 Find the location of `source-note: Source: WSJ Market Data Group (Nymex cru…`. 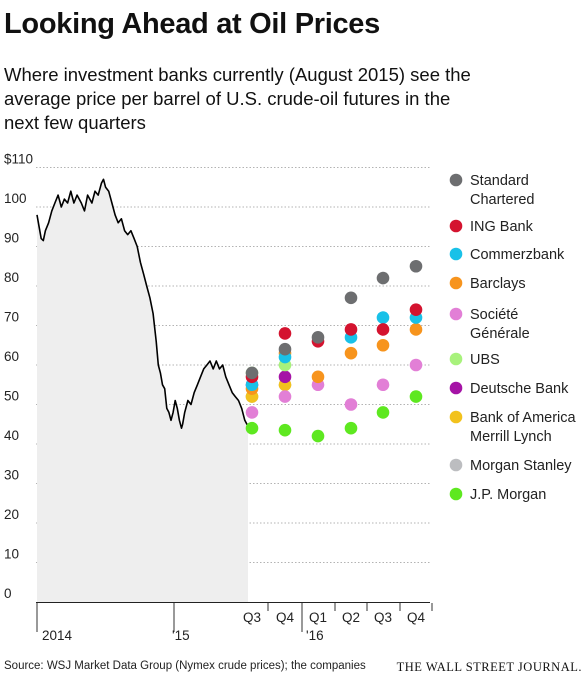

source-note: Source: WSJ Market Data Group (Nymex cru… is located at coordinates (185, 666).